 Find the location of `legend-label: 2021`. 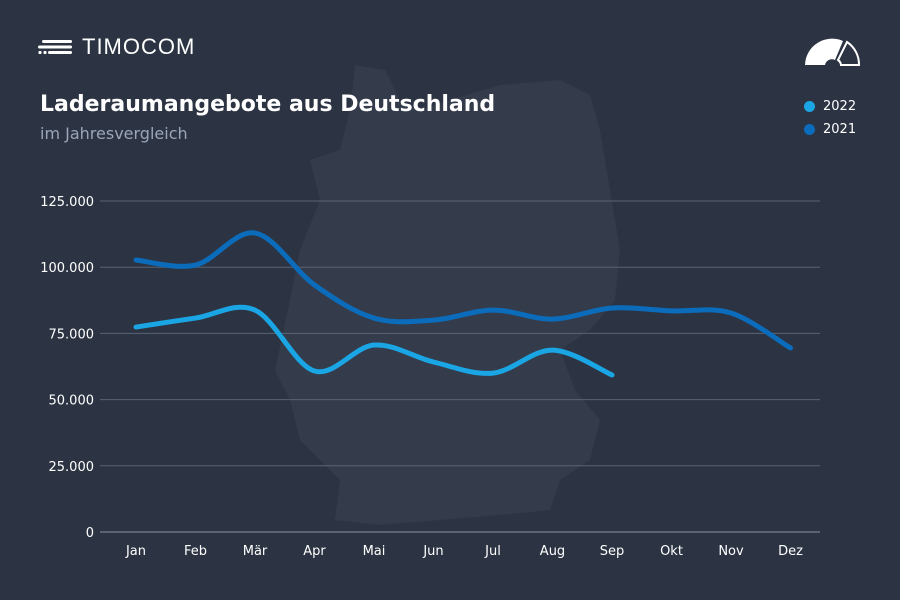

legend-label: 2021 is located at coordinates (840, 129).